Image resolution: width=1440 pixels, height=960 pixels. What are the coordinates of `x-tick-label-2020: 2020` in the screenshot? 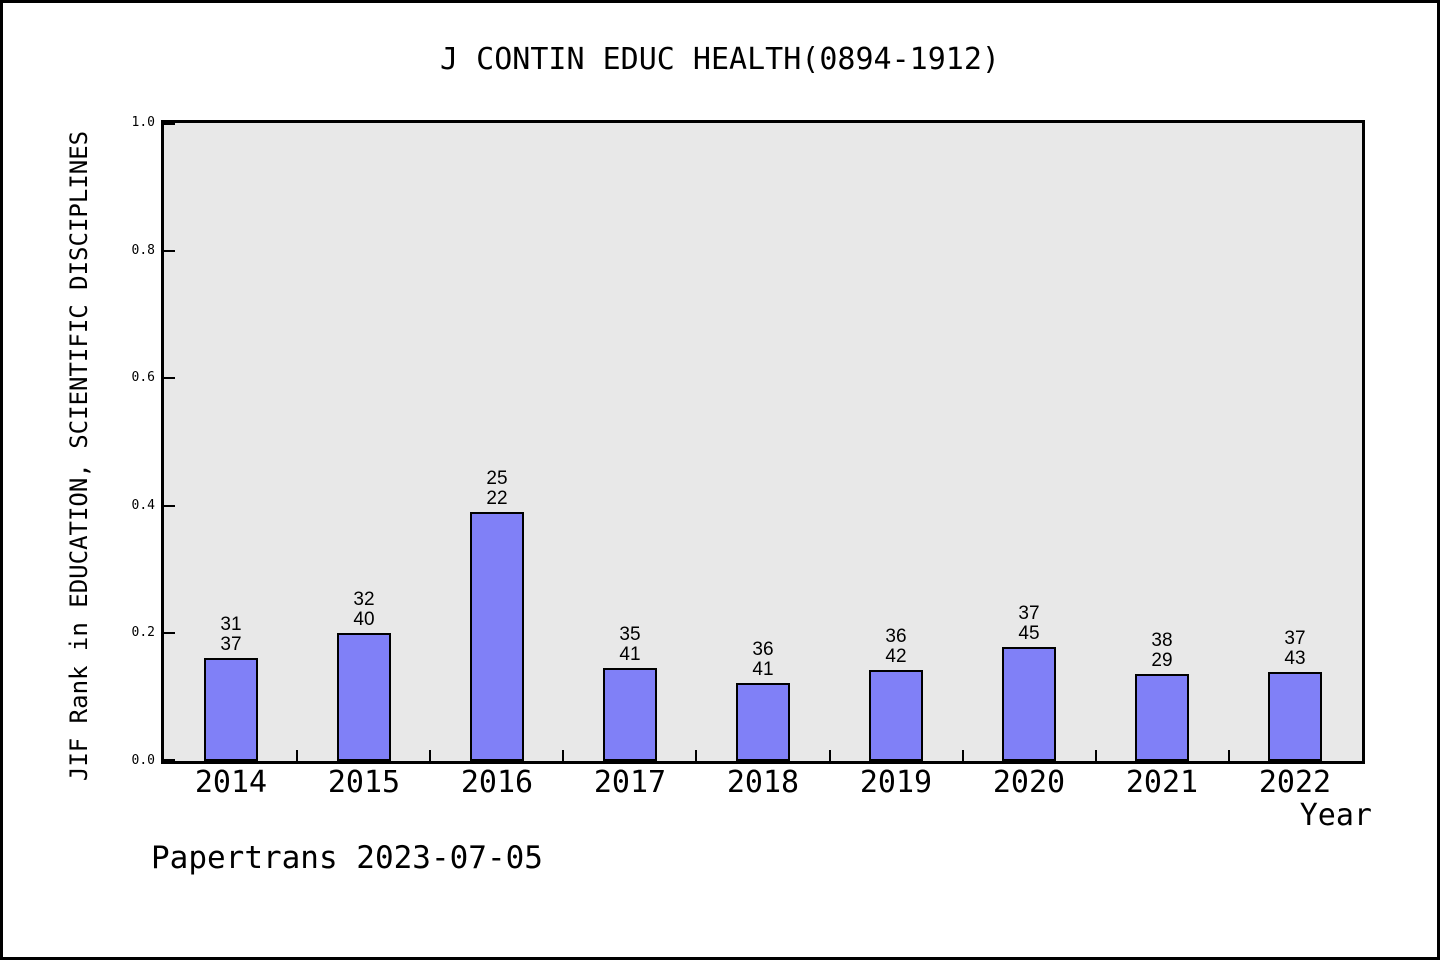 It's located at (1029, 782).